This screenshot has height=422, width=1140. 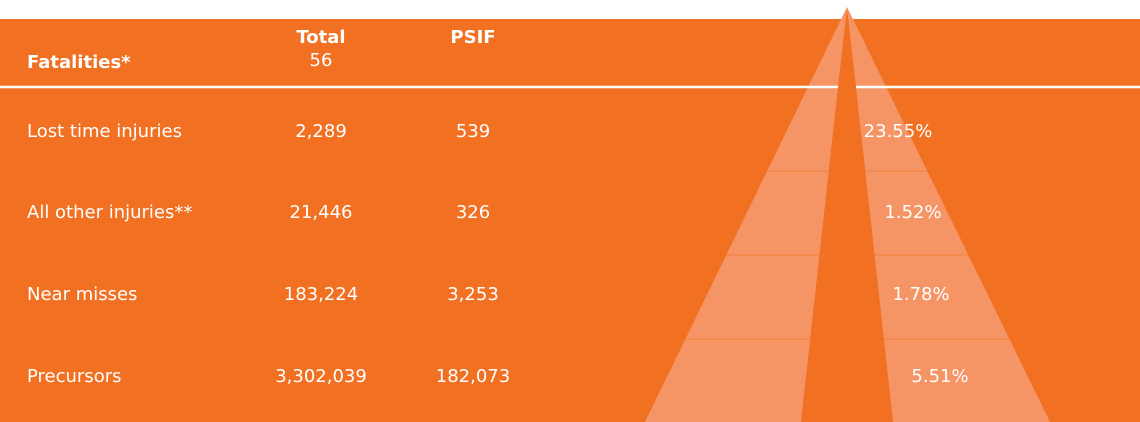 What do you see at coordinates (74, 376) in the screenshot?
I see `row-label: Precursors` at bounding box center [74, 376].